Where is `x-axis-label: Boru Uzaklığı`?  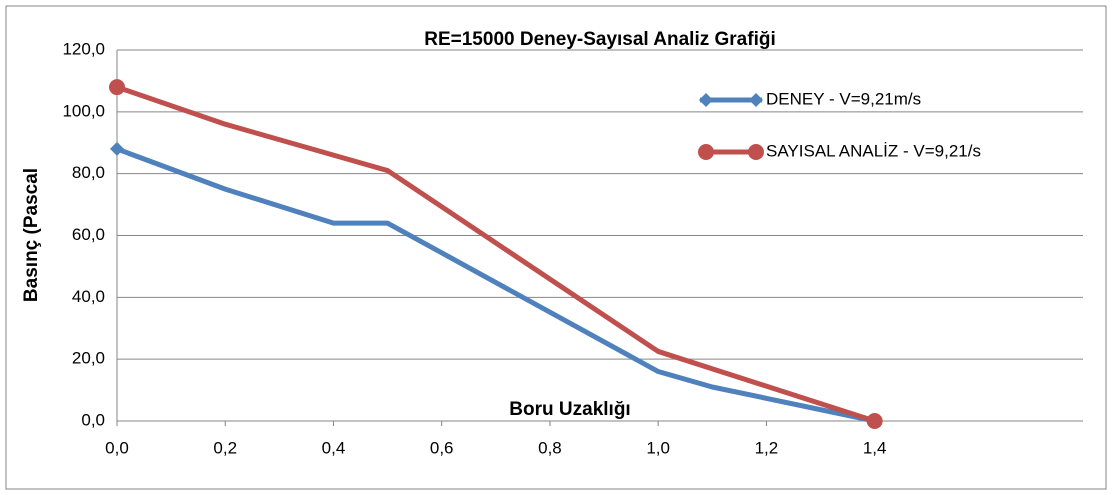 x-axis-label: Boru Uzaklığı is located at coordinates (569, 409).